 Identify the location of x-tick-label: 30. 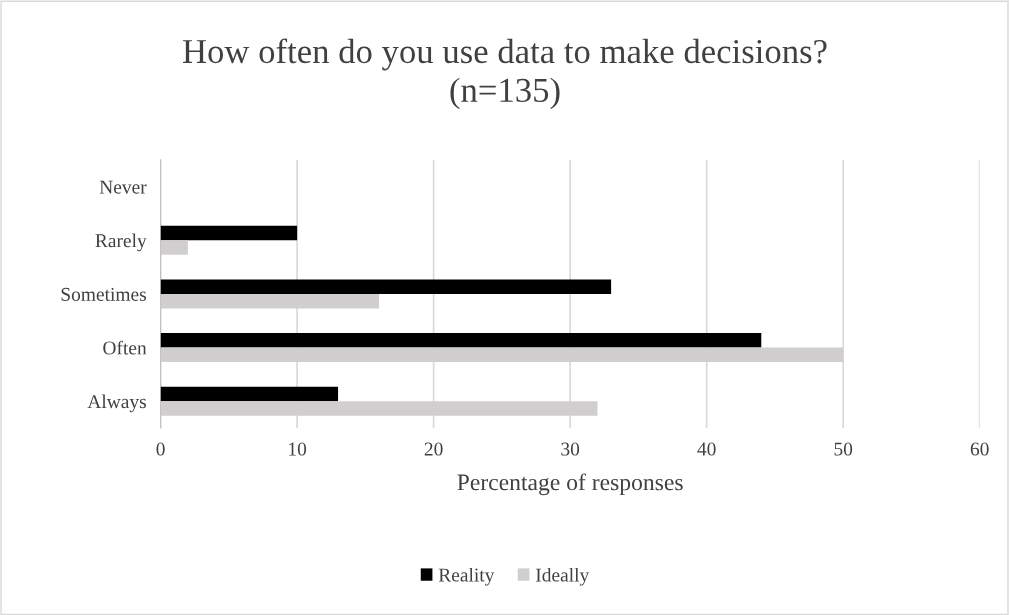
(570, 449).